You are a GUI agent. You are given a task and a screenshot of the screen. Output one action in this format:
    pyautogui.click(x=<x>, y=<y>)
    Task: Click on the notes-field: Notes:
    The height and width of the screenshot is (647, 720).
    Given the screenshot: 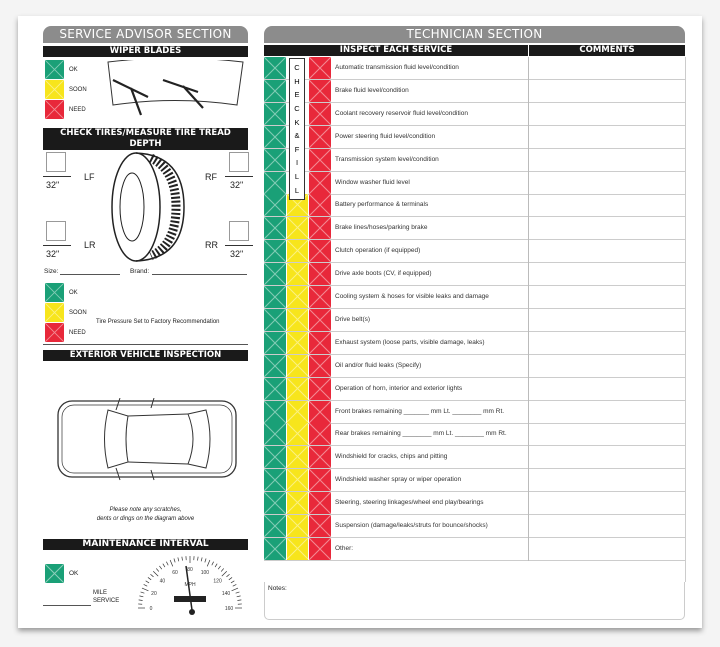 What is the action you would take?
    pyautogui.click(x=474, y=601)
    